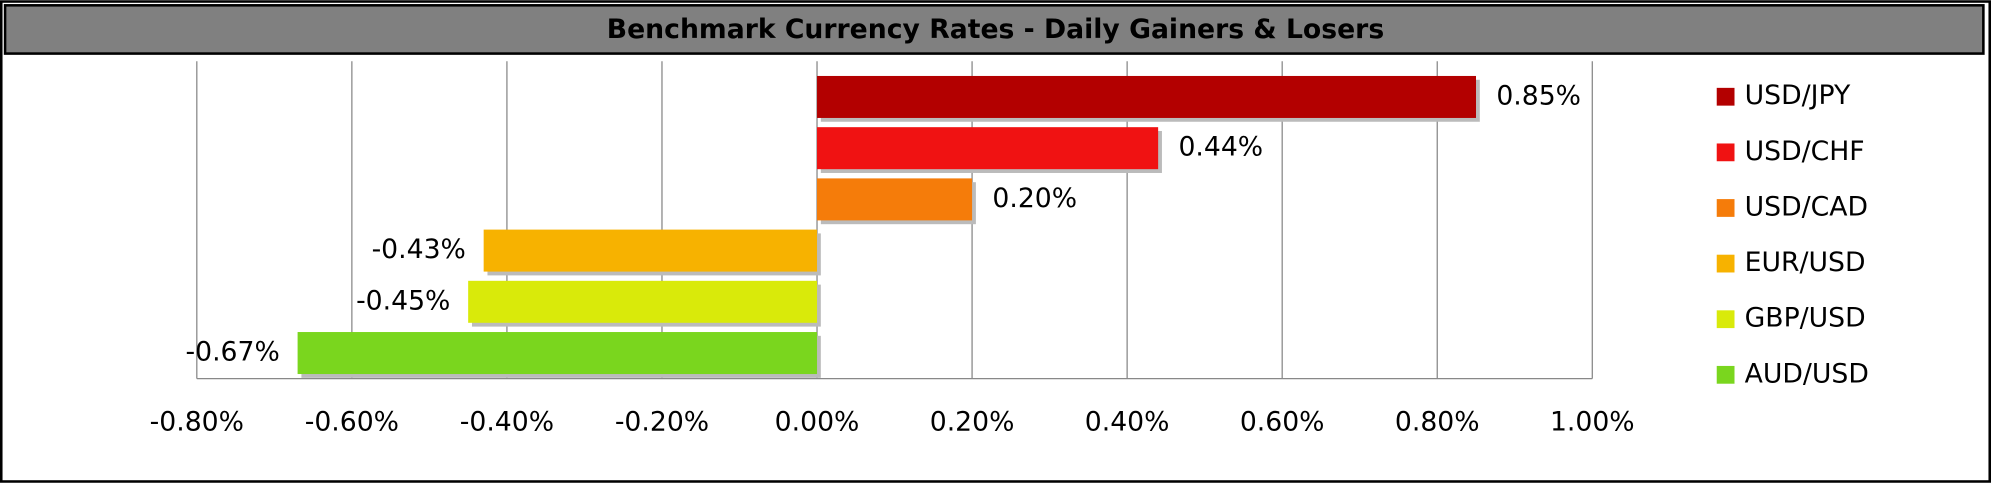 The image size is (1991, 483). What do you see at coordinates (817, 422) in the screenshot?
I see `x-tick-label: 0.00%` at bounding box center [817, 422].